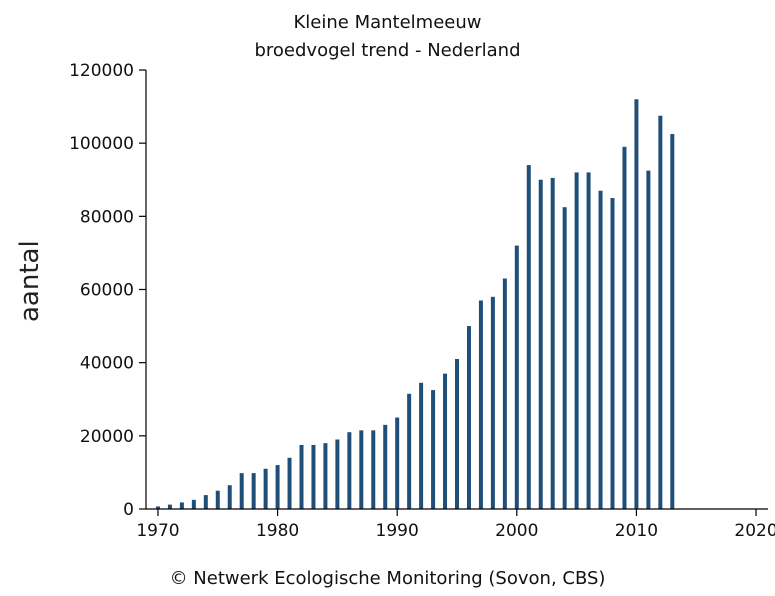 The image size is (775, 596). I want to click on bar-1972, so click(181, 505).